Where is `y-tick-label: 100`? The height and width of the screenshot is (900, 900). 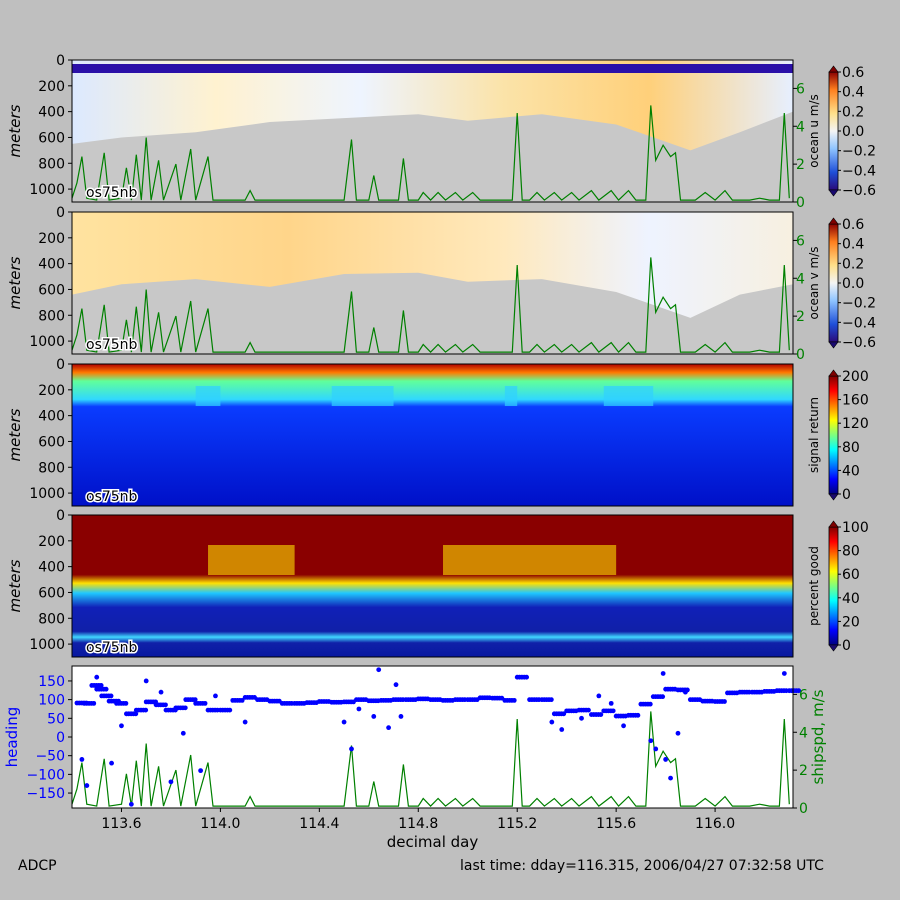
y-tick-label: 100 is located at coordinates (51, 701).